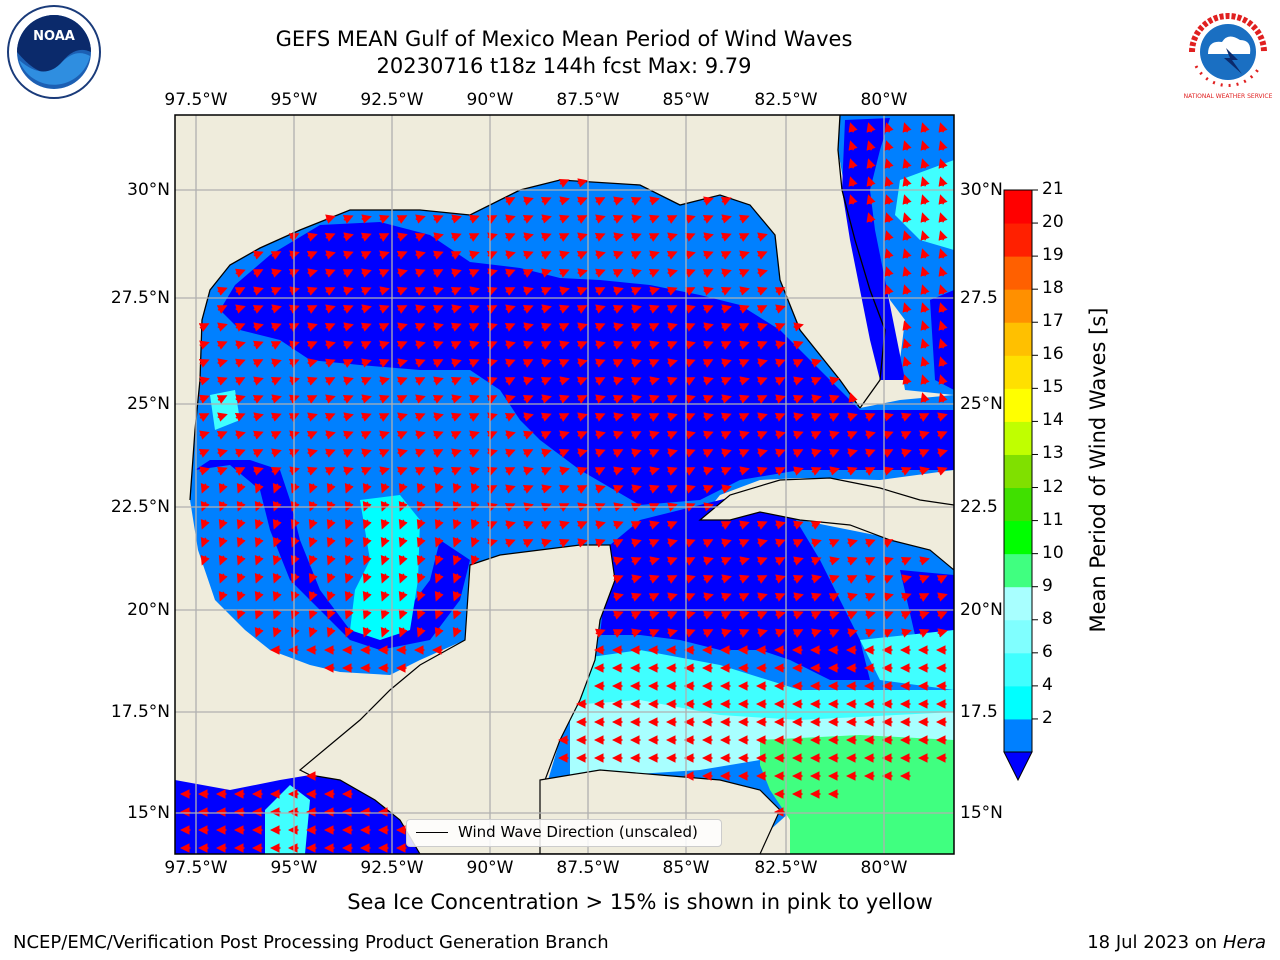 This screenshot has height=960, width=1280. I want to click on legend-line-swatch, so click(432, 832).